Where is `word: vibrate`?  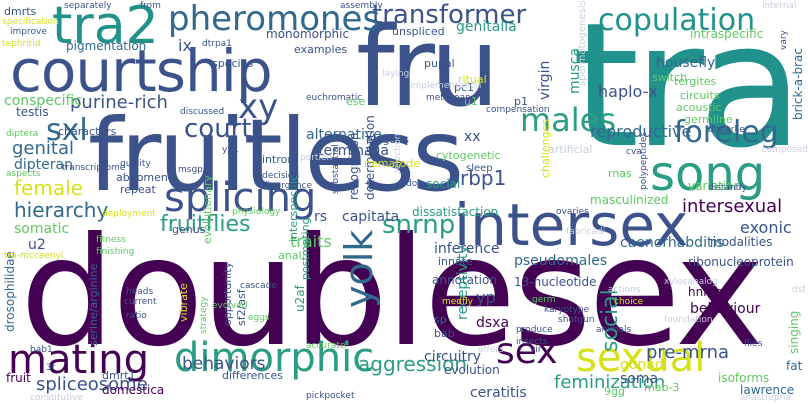
word: vibrate is located at coordinates (183, 302).